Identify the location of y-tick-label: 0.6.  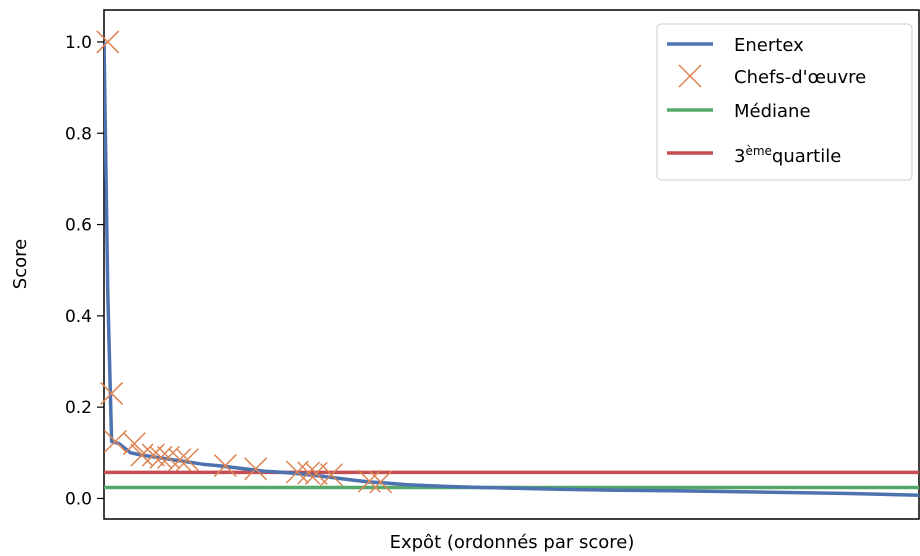
(78, 226).